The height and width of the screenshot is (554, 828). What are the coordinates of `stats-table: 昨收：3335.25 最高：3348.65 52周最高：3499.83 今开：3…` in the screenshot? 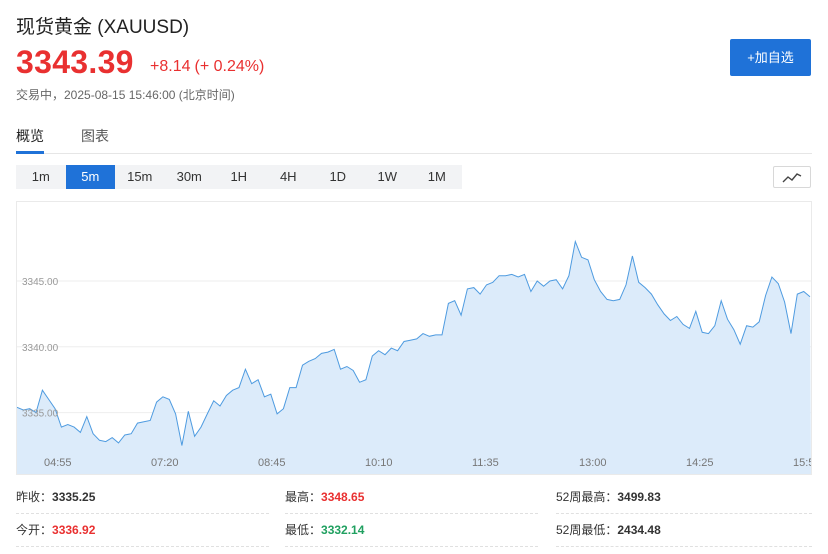 It's located at (414, 514).